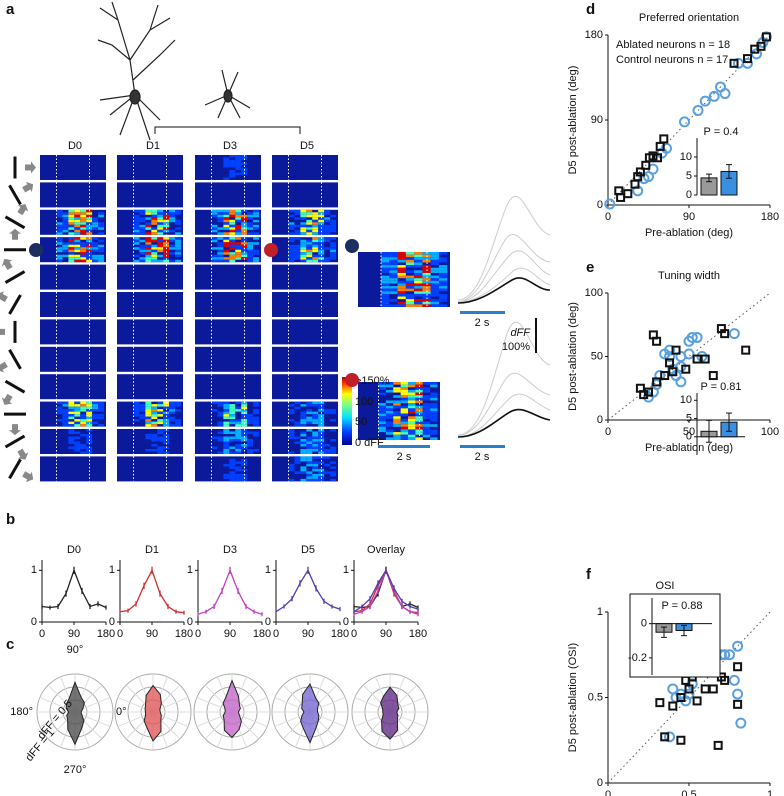  What do you see at coordinates (594, 35) in the screenshot?
I see `y-tick-label: 180` at bounding box center [594, 35].